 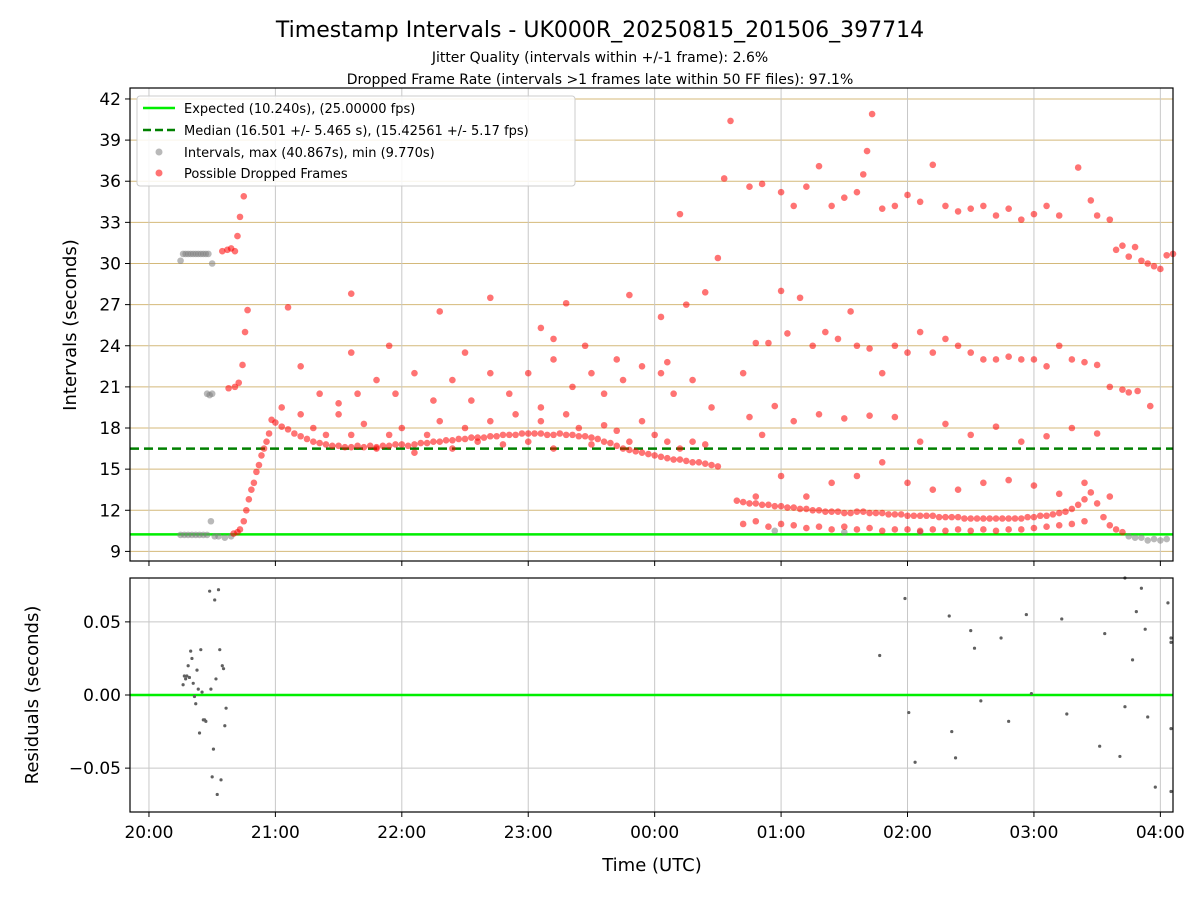 I want to click on intervals-y-tick-label: 9, so click(x=115, y=552).